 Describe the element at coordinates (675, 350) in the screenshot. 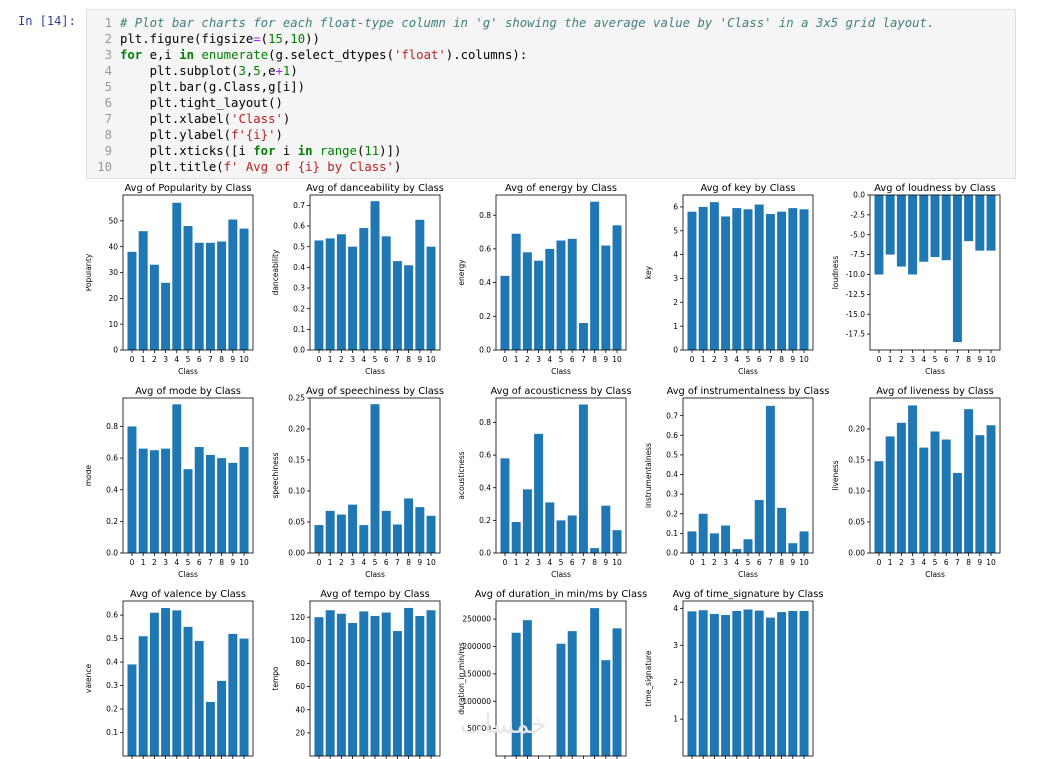

I see `y-tick-label: 0` at that location.